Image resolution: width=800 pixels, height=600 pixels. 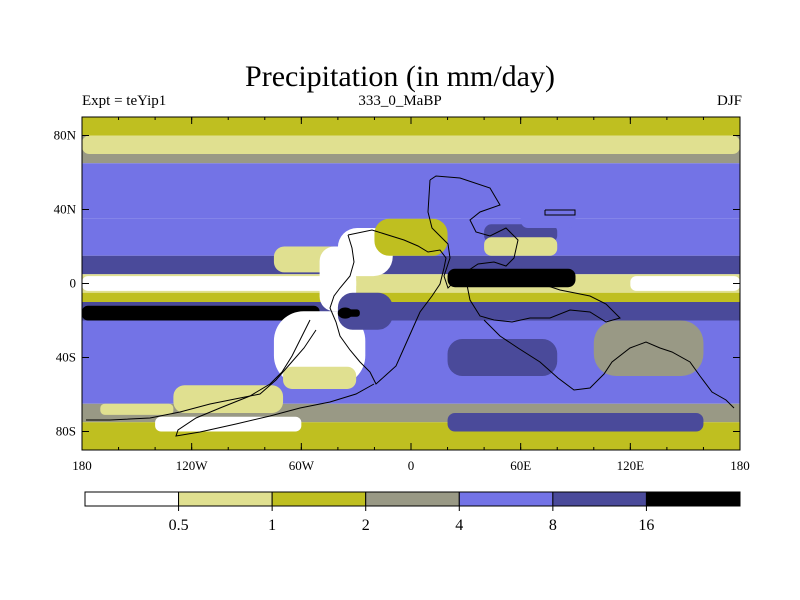 I want to click on x-tick-label-3: 0, so click(x=411, y=465).